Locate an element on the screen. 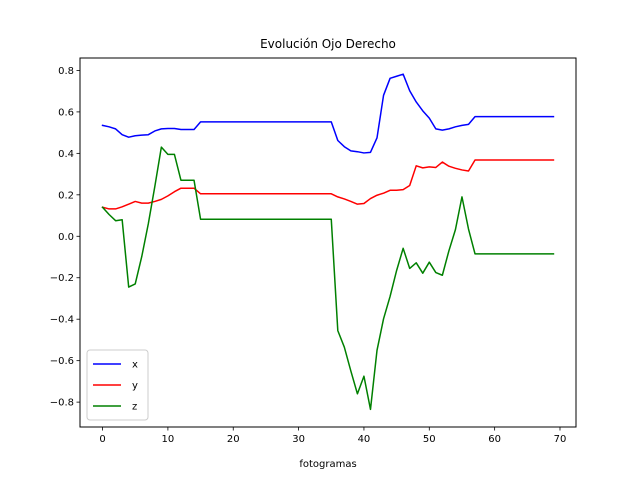 This screenshot has width=640, height=480. y-tick-label: −0.4 is located at coordinates (62, 320).